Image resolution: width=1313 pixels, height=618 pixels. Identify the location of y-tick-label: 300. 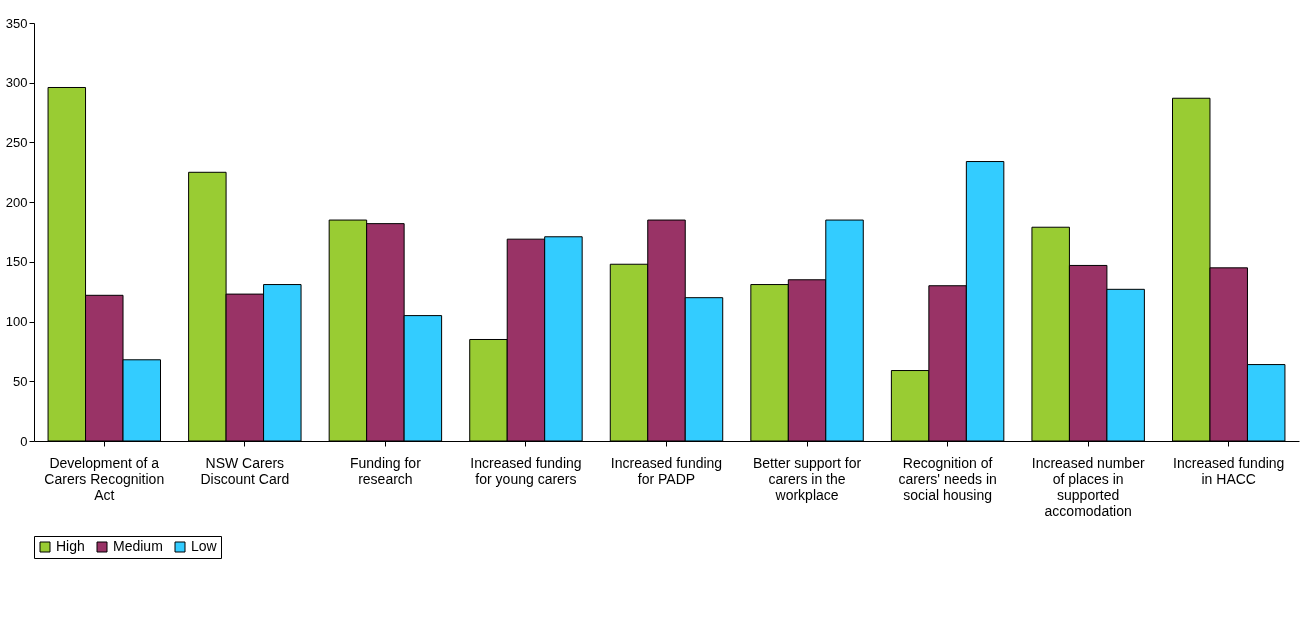
(16, 83).